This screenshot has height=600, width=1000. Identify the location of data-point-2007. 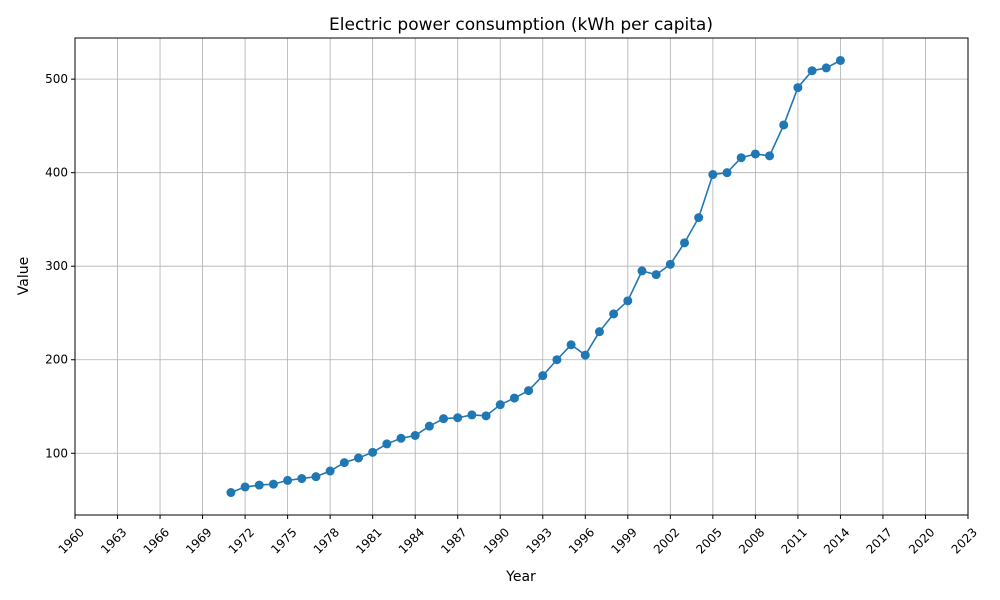
(741, 158).